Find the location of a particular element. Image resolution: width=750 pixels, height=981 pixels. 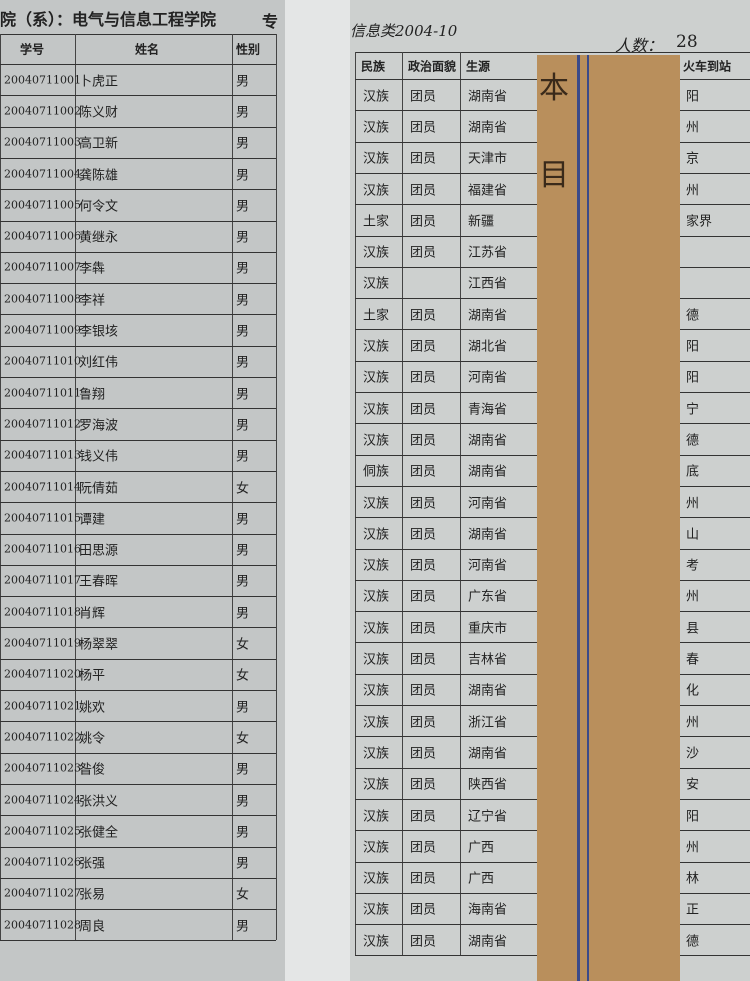

student-name: 罗海波 is located at coordinates (99, 426).